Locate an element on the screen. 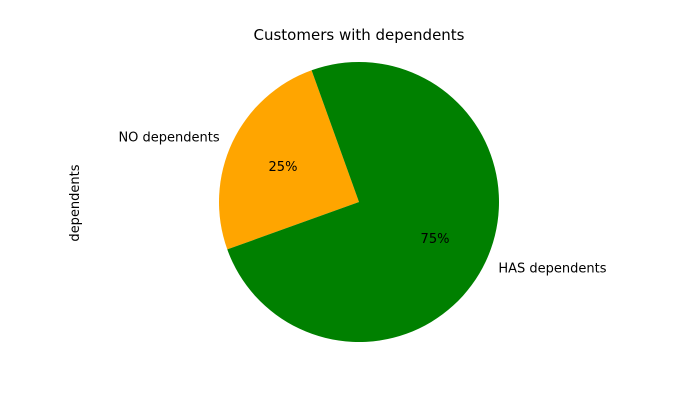 This screenshot has width=700, height=400. slice-no-dependents is located at coordinates (289, 160).